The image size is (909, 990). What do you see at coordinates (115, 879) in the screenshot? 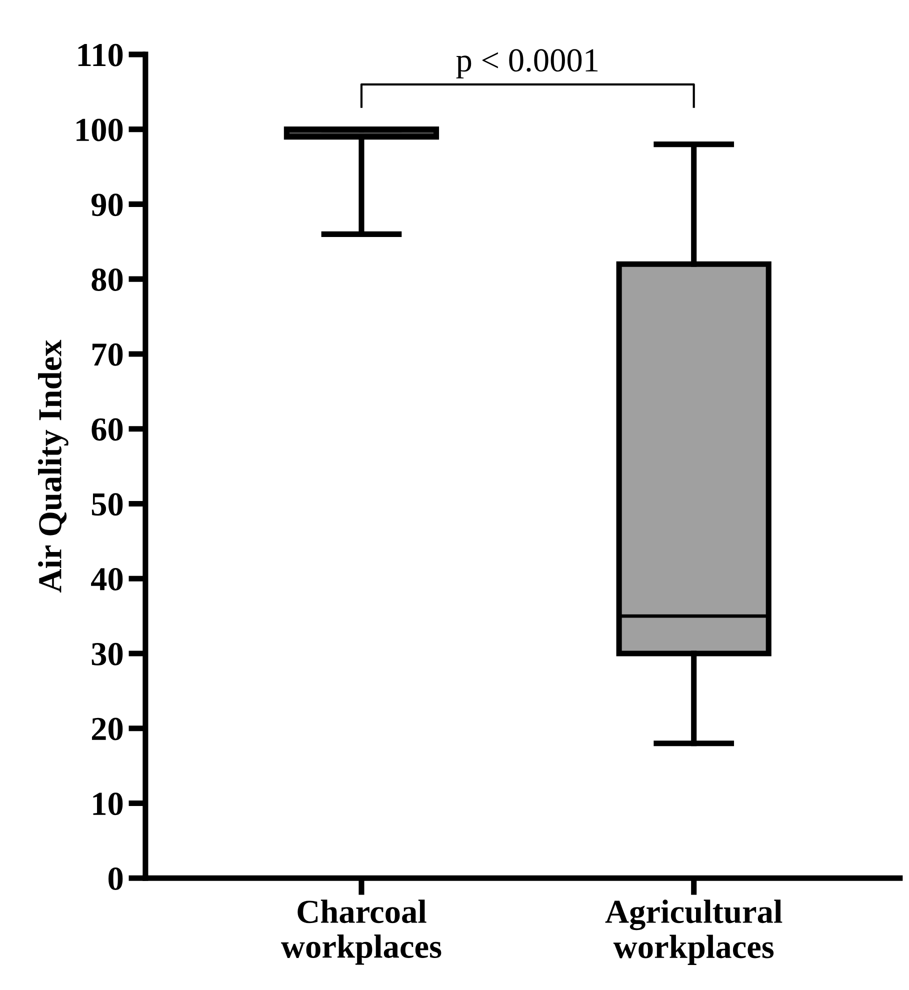
I see `y-tick-label: 0` at bounding box center [115, 879].